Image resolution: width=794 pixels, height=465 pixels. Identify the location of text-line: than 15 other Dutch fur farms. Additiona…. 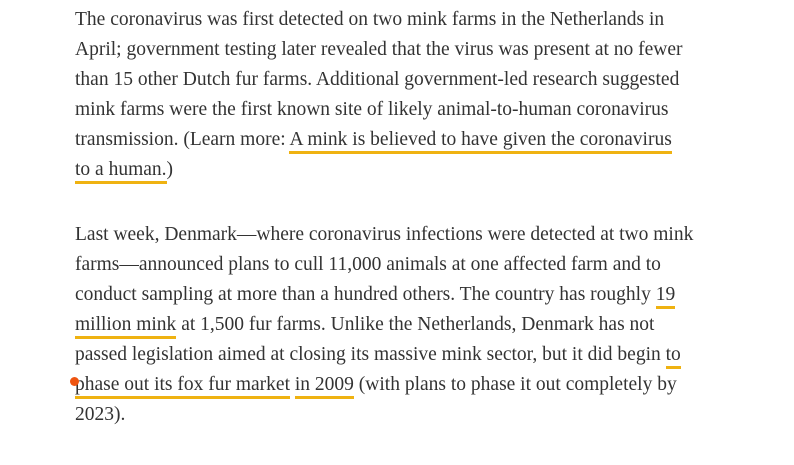
(413, 80).